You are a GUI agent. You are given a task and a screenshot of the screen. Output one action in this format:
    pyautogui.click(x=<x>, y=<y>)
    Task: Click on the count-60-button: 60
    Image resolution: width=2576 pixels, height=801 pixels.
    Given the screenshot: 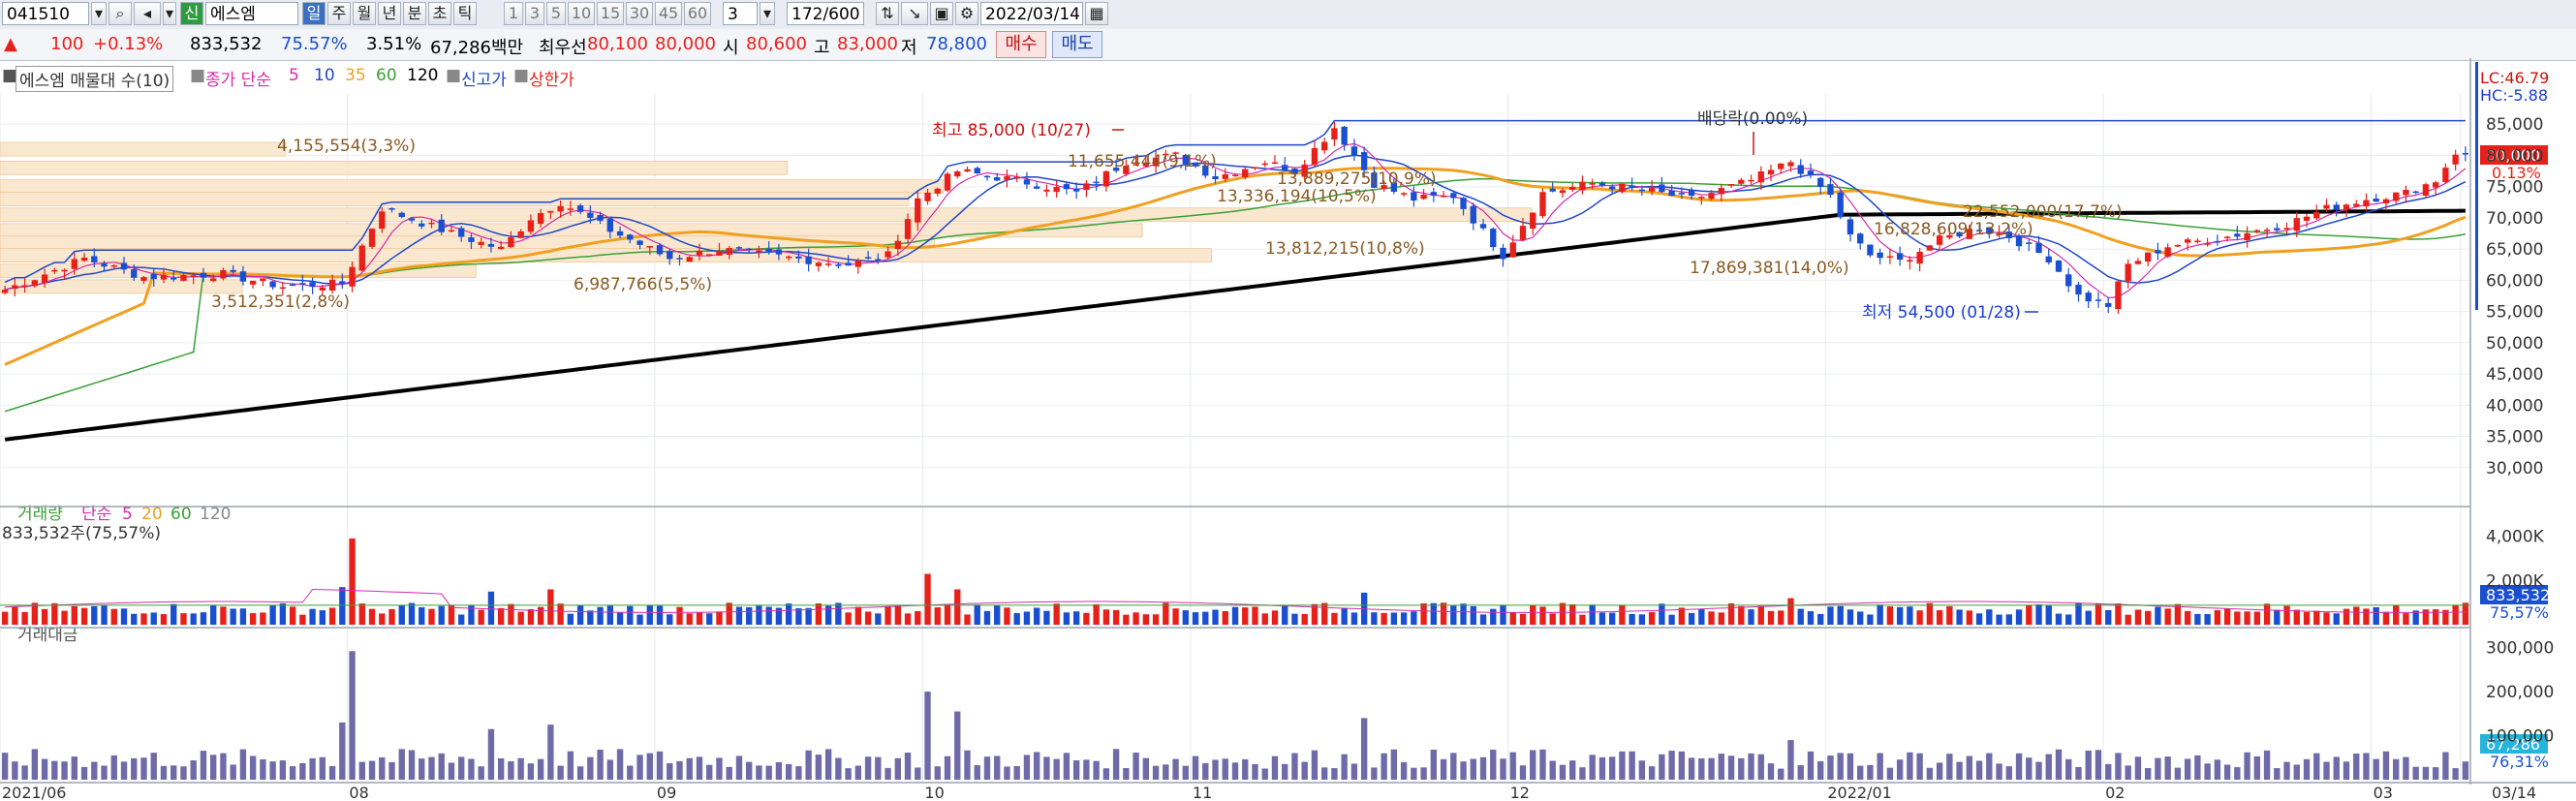 What is the action you would take?
    pyautogui.click(x=697, y=14)
    